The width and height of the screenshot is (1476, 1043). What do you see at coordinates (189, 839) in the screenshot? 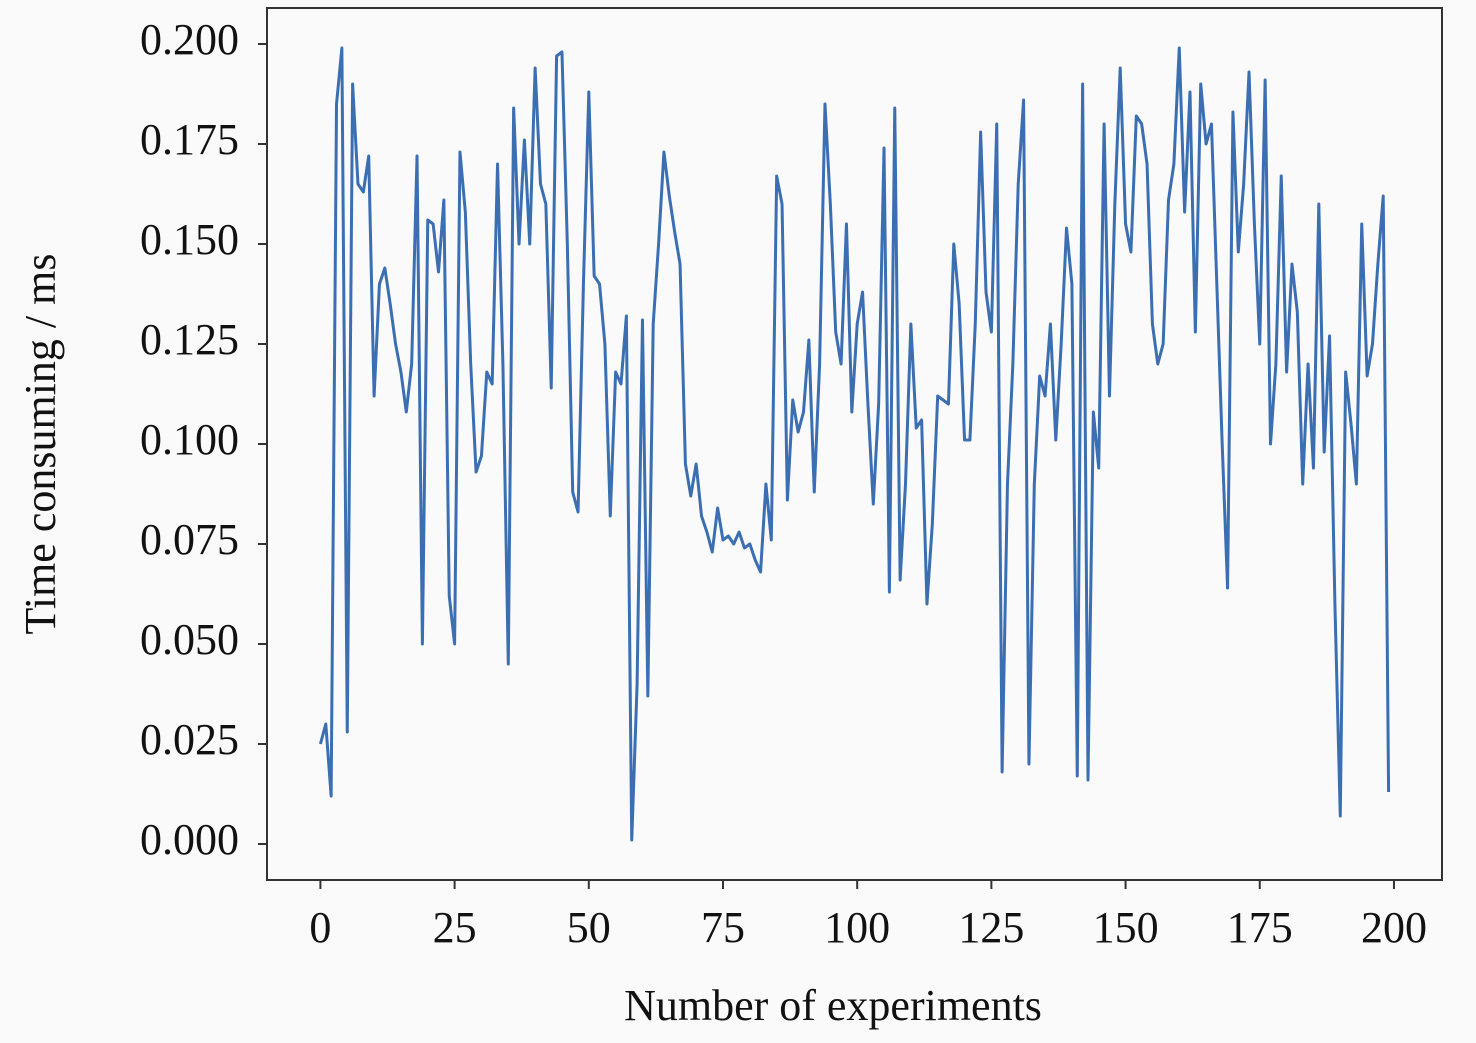
I see `y-tick-label: 0.000` at bounding box center [189, 839].